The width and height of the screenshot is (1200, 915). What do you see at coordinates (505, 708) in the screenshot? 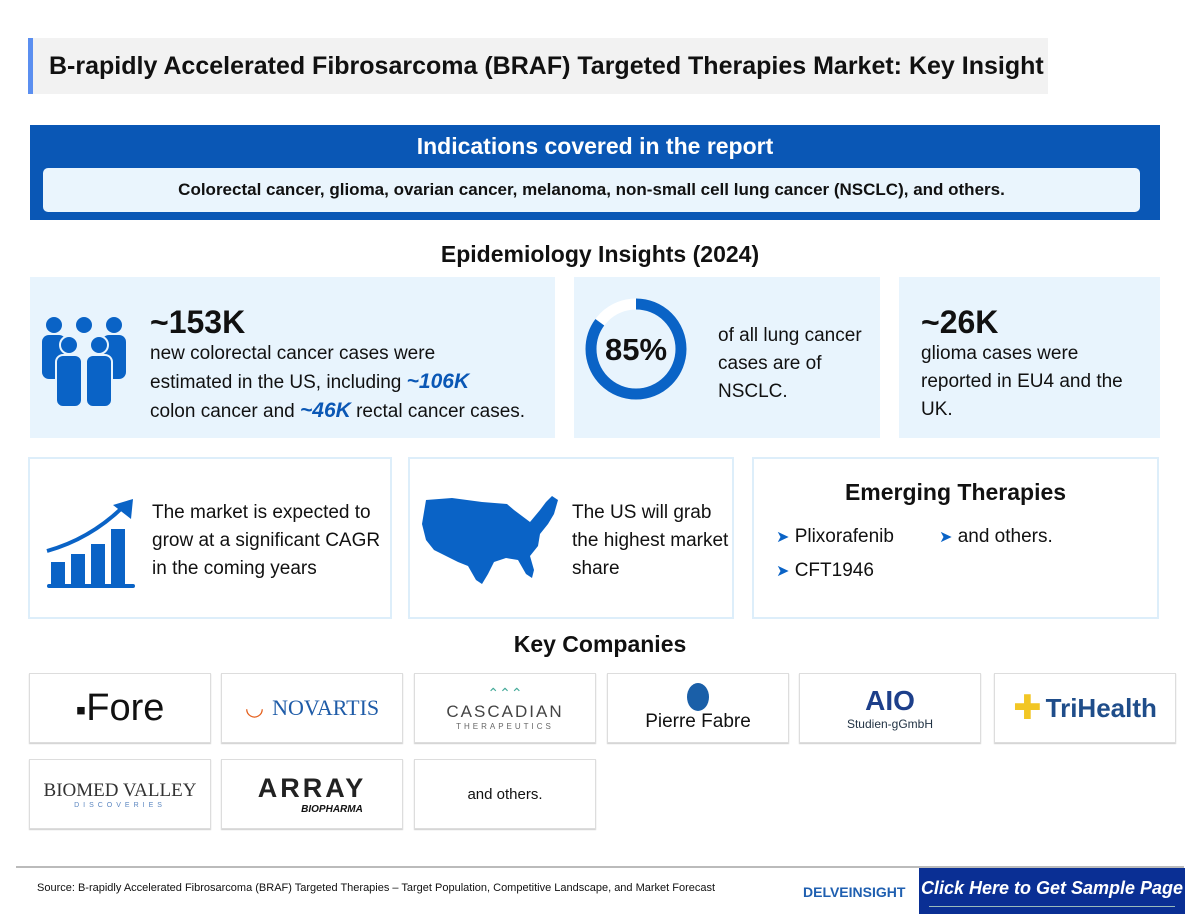
I see `logo-cascadian: ⌃⌃⌃ CASCADIAN THERAPEUTICS` at bounding box center [505, 708].